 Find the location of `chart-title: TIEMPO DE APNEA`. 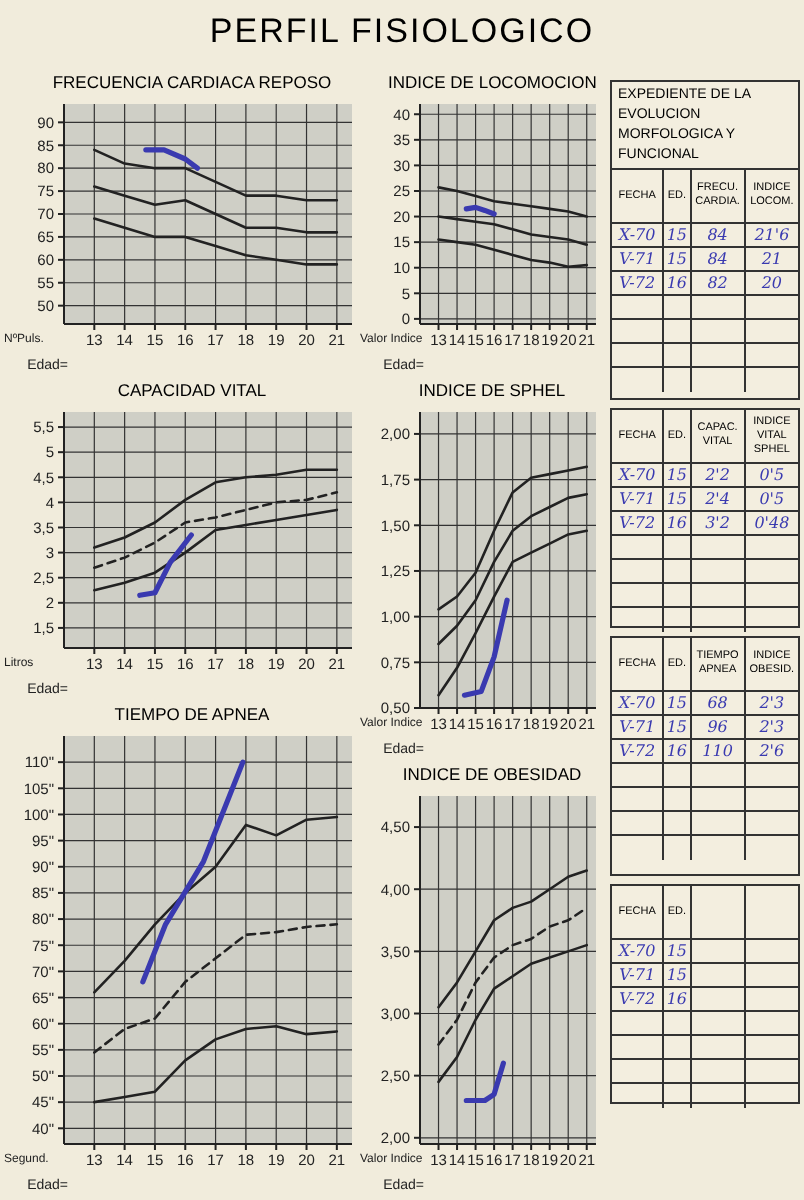

chart-title: TIEMPO DE APNEA is located at coordinates (192, 716).